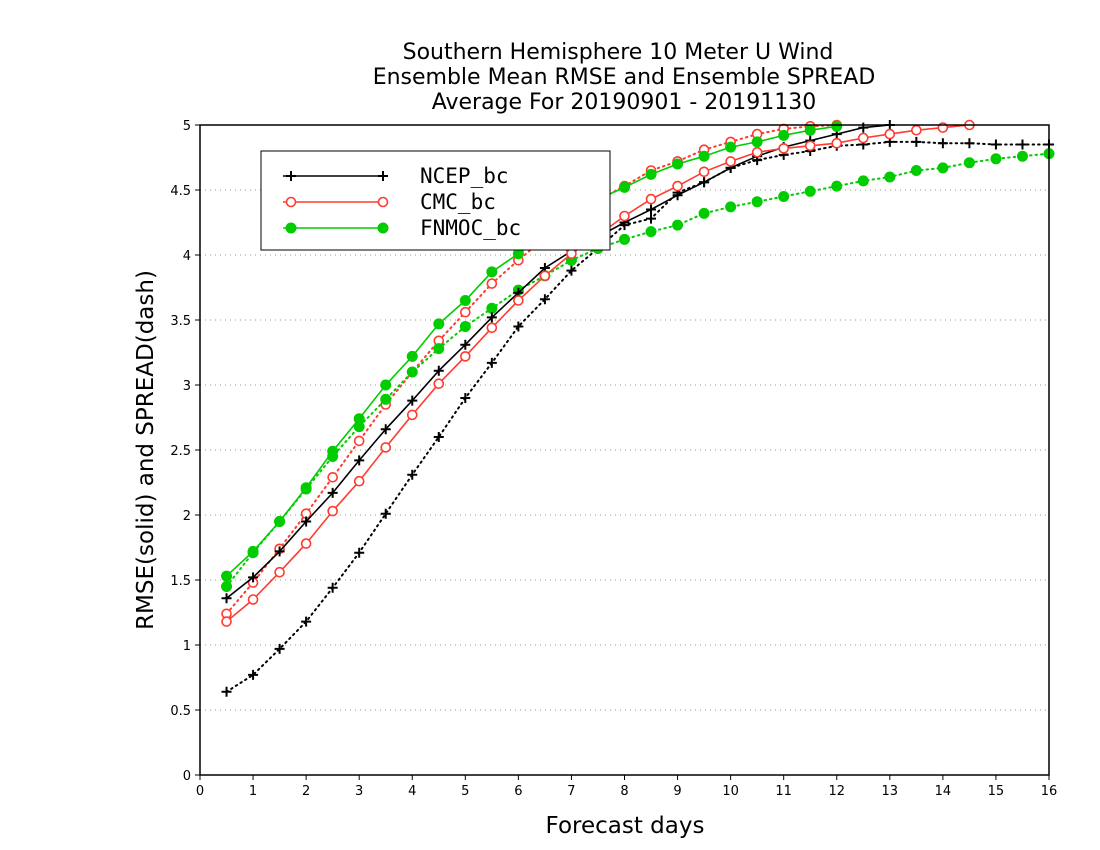  I want to click on x-tick-label: 15, so click(996, 791).